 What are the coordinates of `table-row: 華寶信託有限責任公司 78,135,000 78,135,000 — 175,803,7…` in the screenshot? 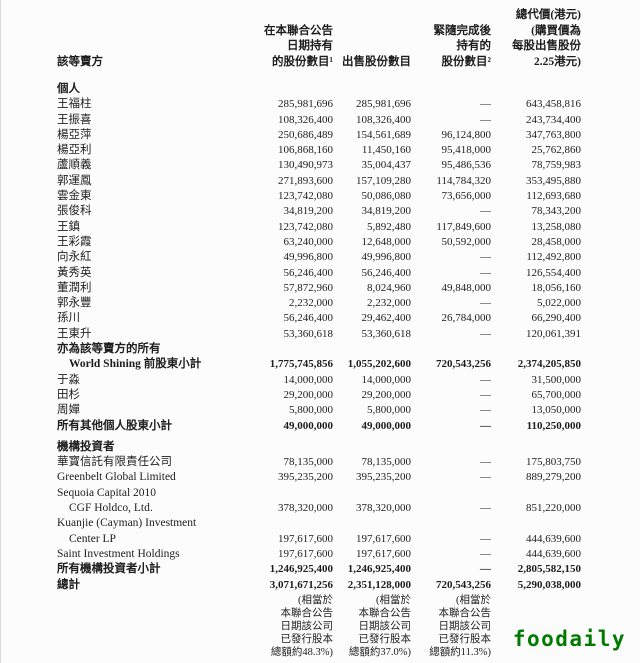 It's located at (319, 462).